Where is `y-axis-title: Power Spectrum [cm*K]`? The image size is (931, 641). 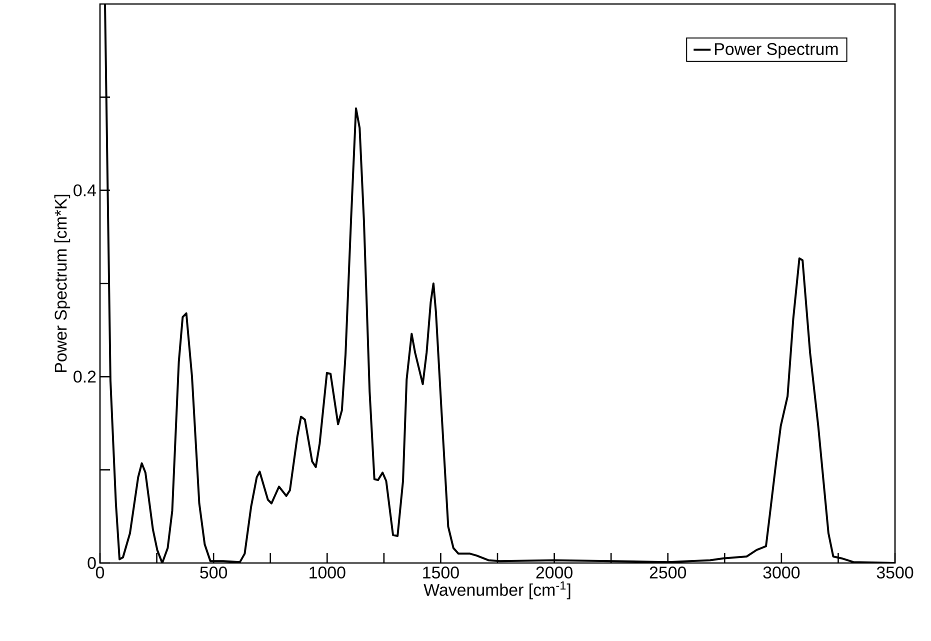 y-axis-title: Power Spectrum [cm*K] is located at coordinates (62, 283).